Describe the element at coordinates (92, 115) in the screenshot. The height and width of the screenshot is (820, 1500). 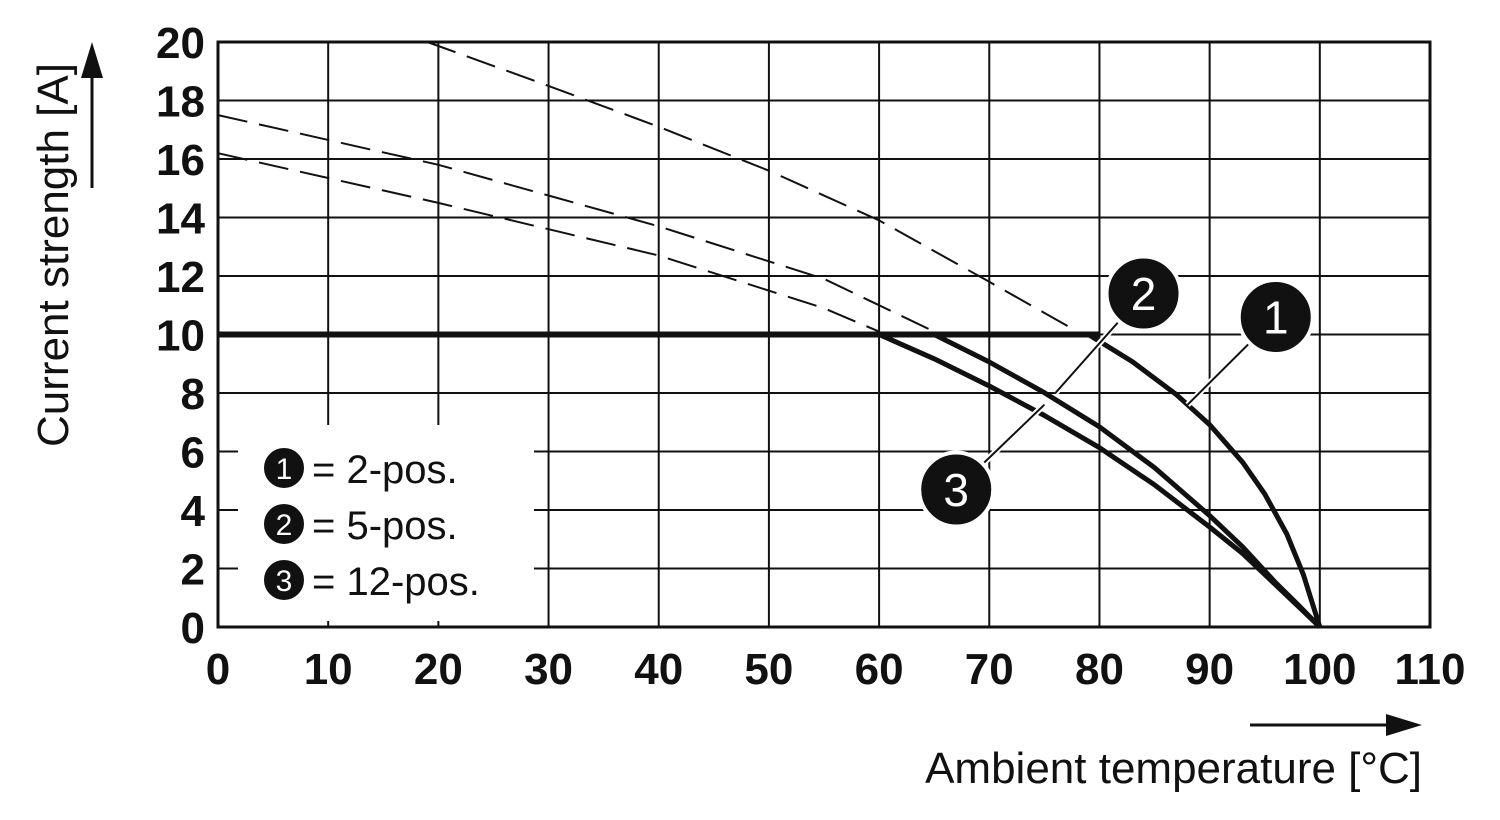
I see `y-axis-arrow` at that location.